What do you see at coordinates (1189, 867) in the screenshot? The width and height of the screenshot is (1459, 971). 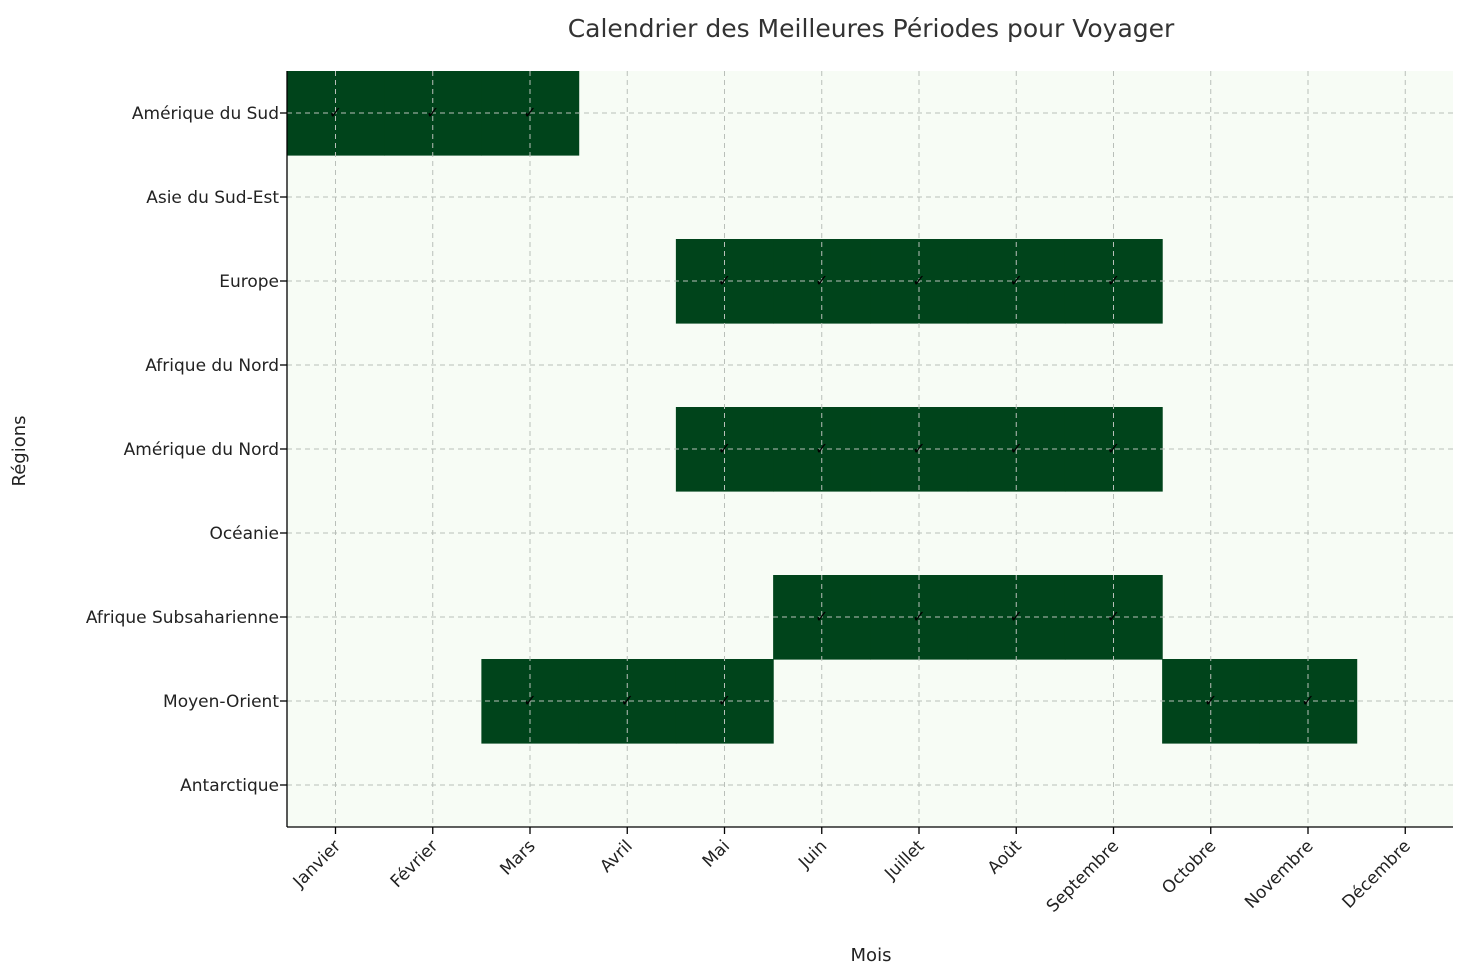 I see `x-tick-label: Octobre` at bounding box center [1189, 867].